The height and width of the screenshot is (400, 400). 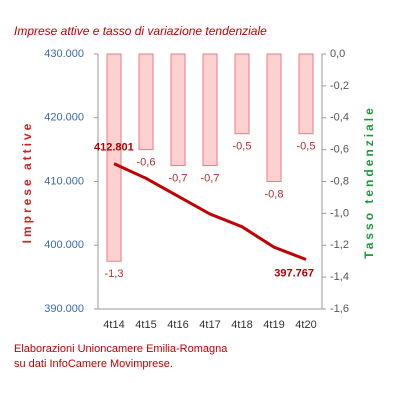 What do you see at coordinates (113, 325) in the screenshot?
I see `x-tick-label: 4t14` at bounding box center [113, 325].